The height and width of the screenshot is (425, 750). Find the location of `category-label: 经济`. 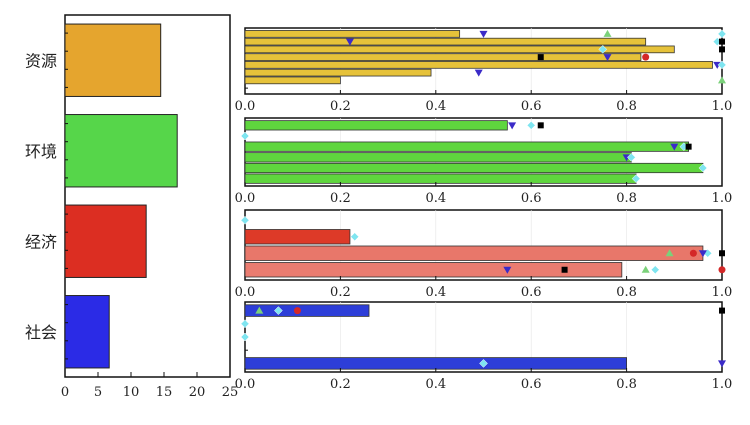

category-label: 经济 is located at coordinates (41, 241).